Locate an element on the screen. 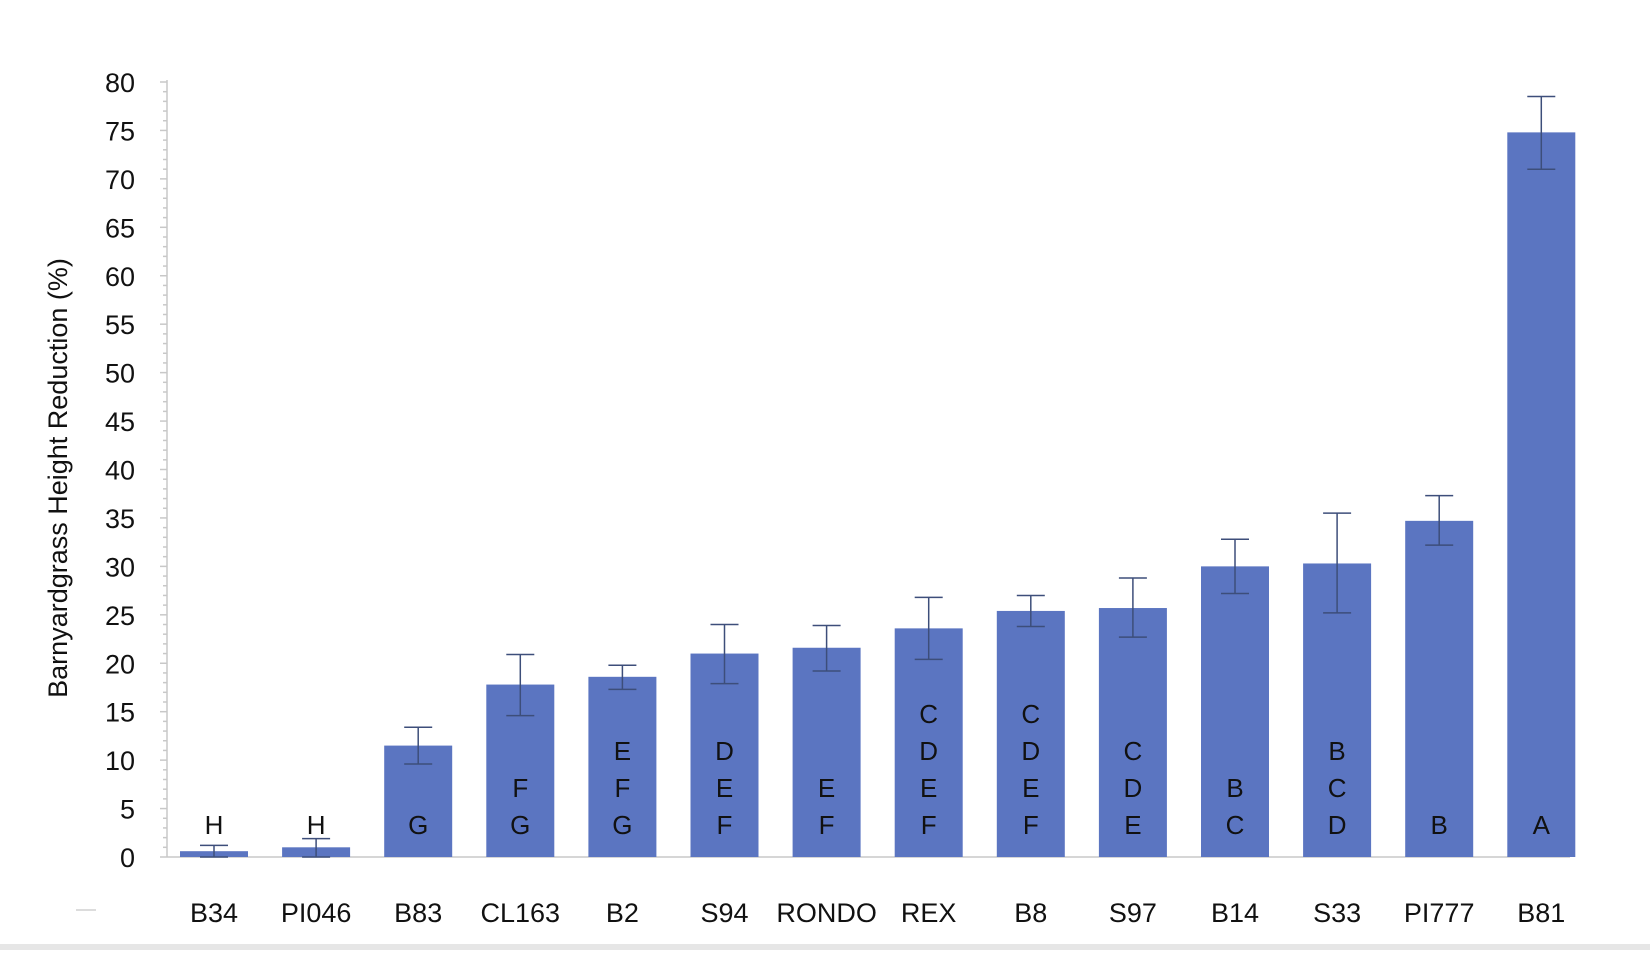 This screenshot has height=955, width=1650. bar-b2 is located at coordinates (622, 766).